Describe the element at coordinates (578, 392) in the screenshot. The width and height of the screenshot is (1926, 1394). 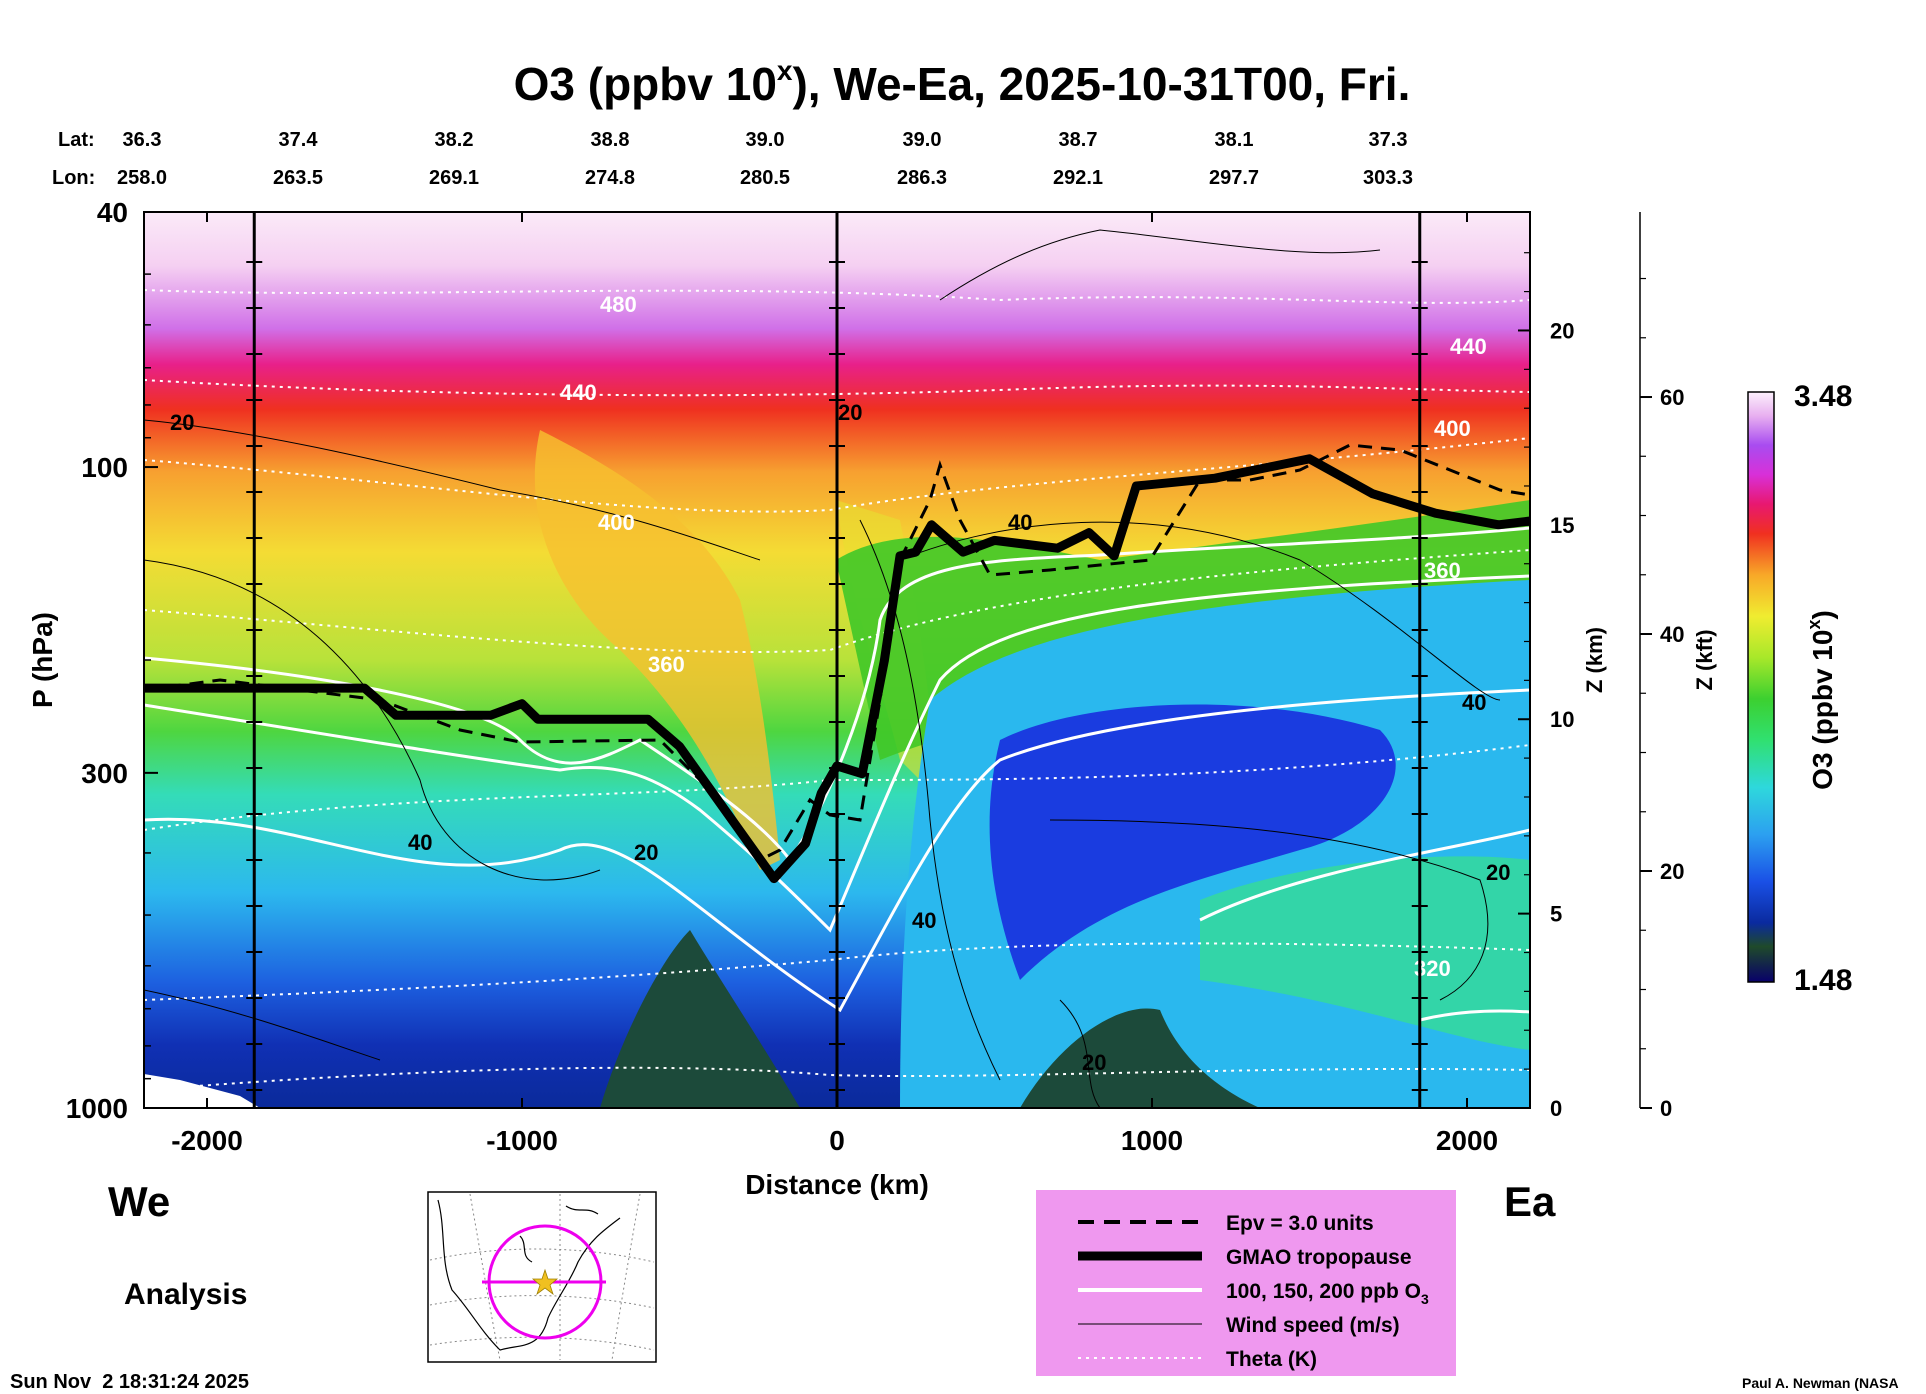
I see `theta-label-440: 440` at that location.